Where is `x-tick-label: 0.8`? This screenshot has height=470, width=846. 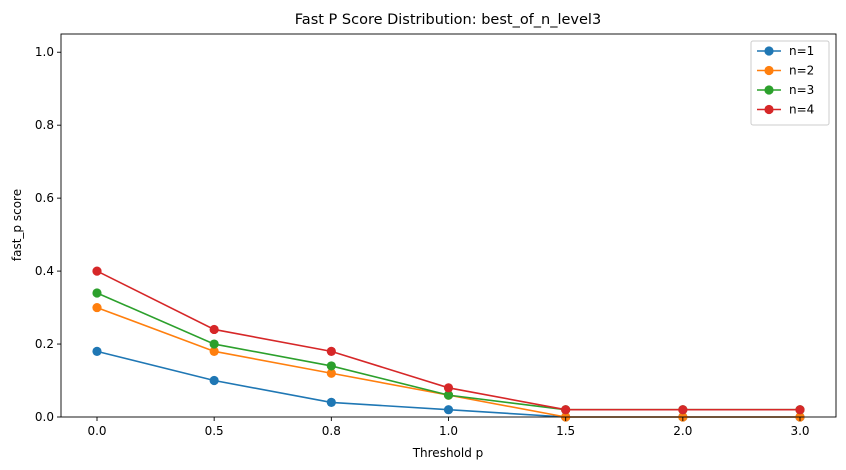 x-tick-label: 0.8 is located at coordinates (331, 431).